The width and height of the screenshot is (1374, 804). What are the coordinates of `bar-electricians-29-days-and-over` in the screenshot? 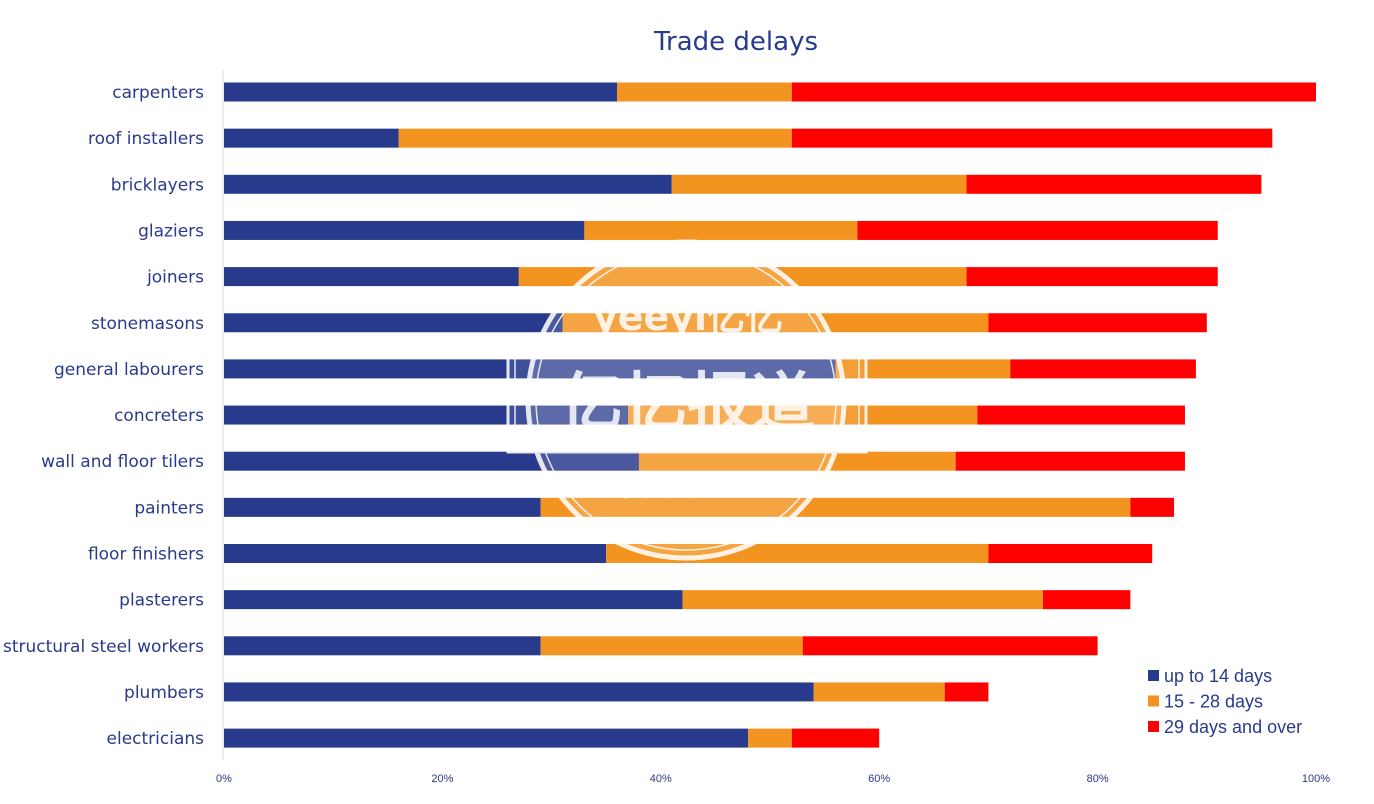 It's located at (835, 738).